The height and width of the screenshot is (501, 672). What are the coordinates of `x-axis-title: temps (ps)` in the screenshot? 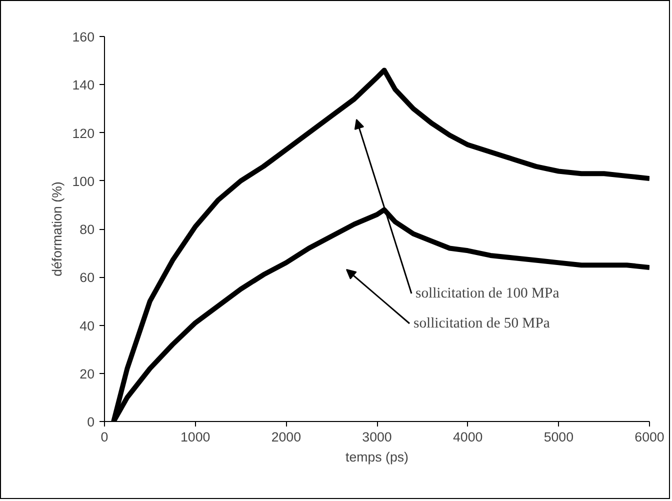 It's located at (377, 457).